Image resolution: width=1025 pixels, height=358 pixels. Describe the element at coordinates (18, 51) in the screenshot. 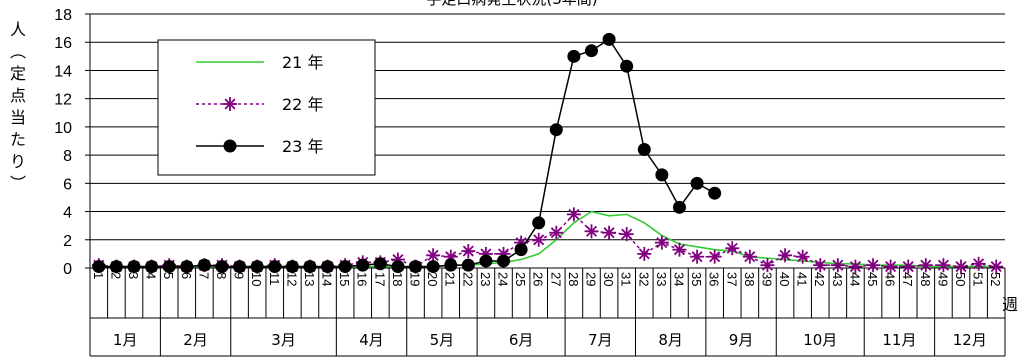

I see `y-label-char: ︵` at that location.